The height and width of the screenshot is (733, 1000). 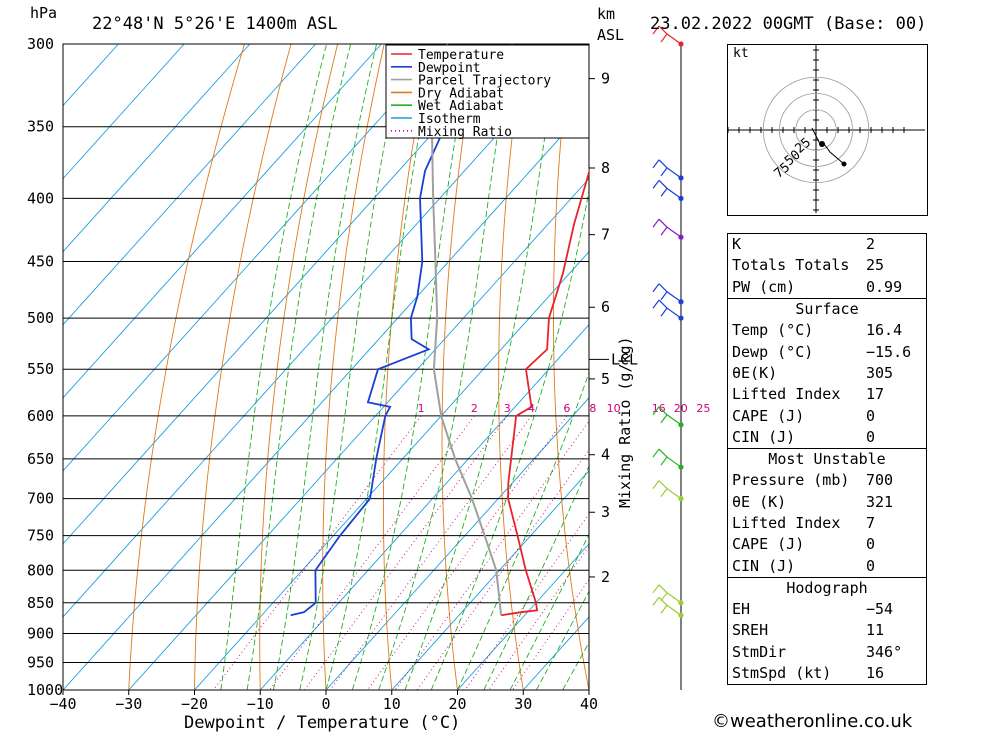 I want to click on legend-entry: Mixing Ratio, so click(x=465, y=132).